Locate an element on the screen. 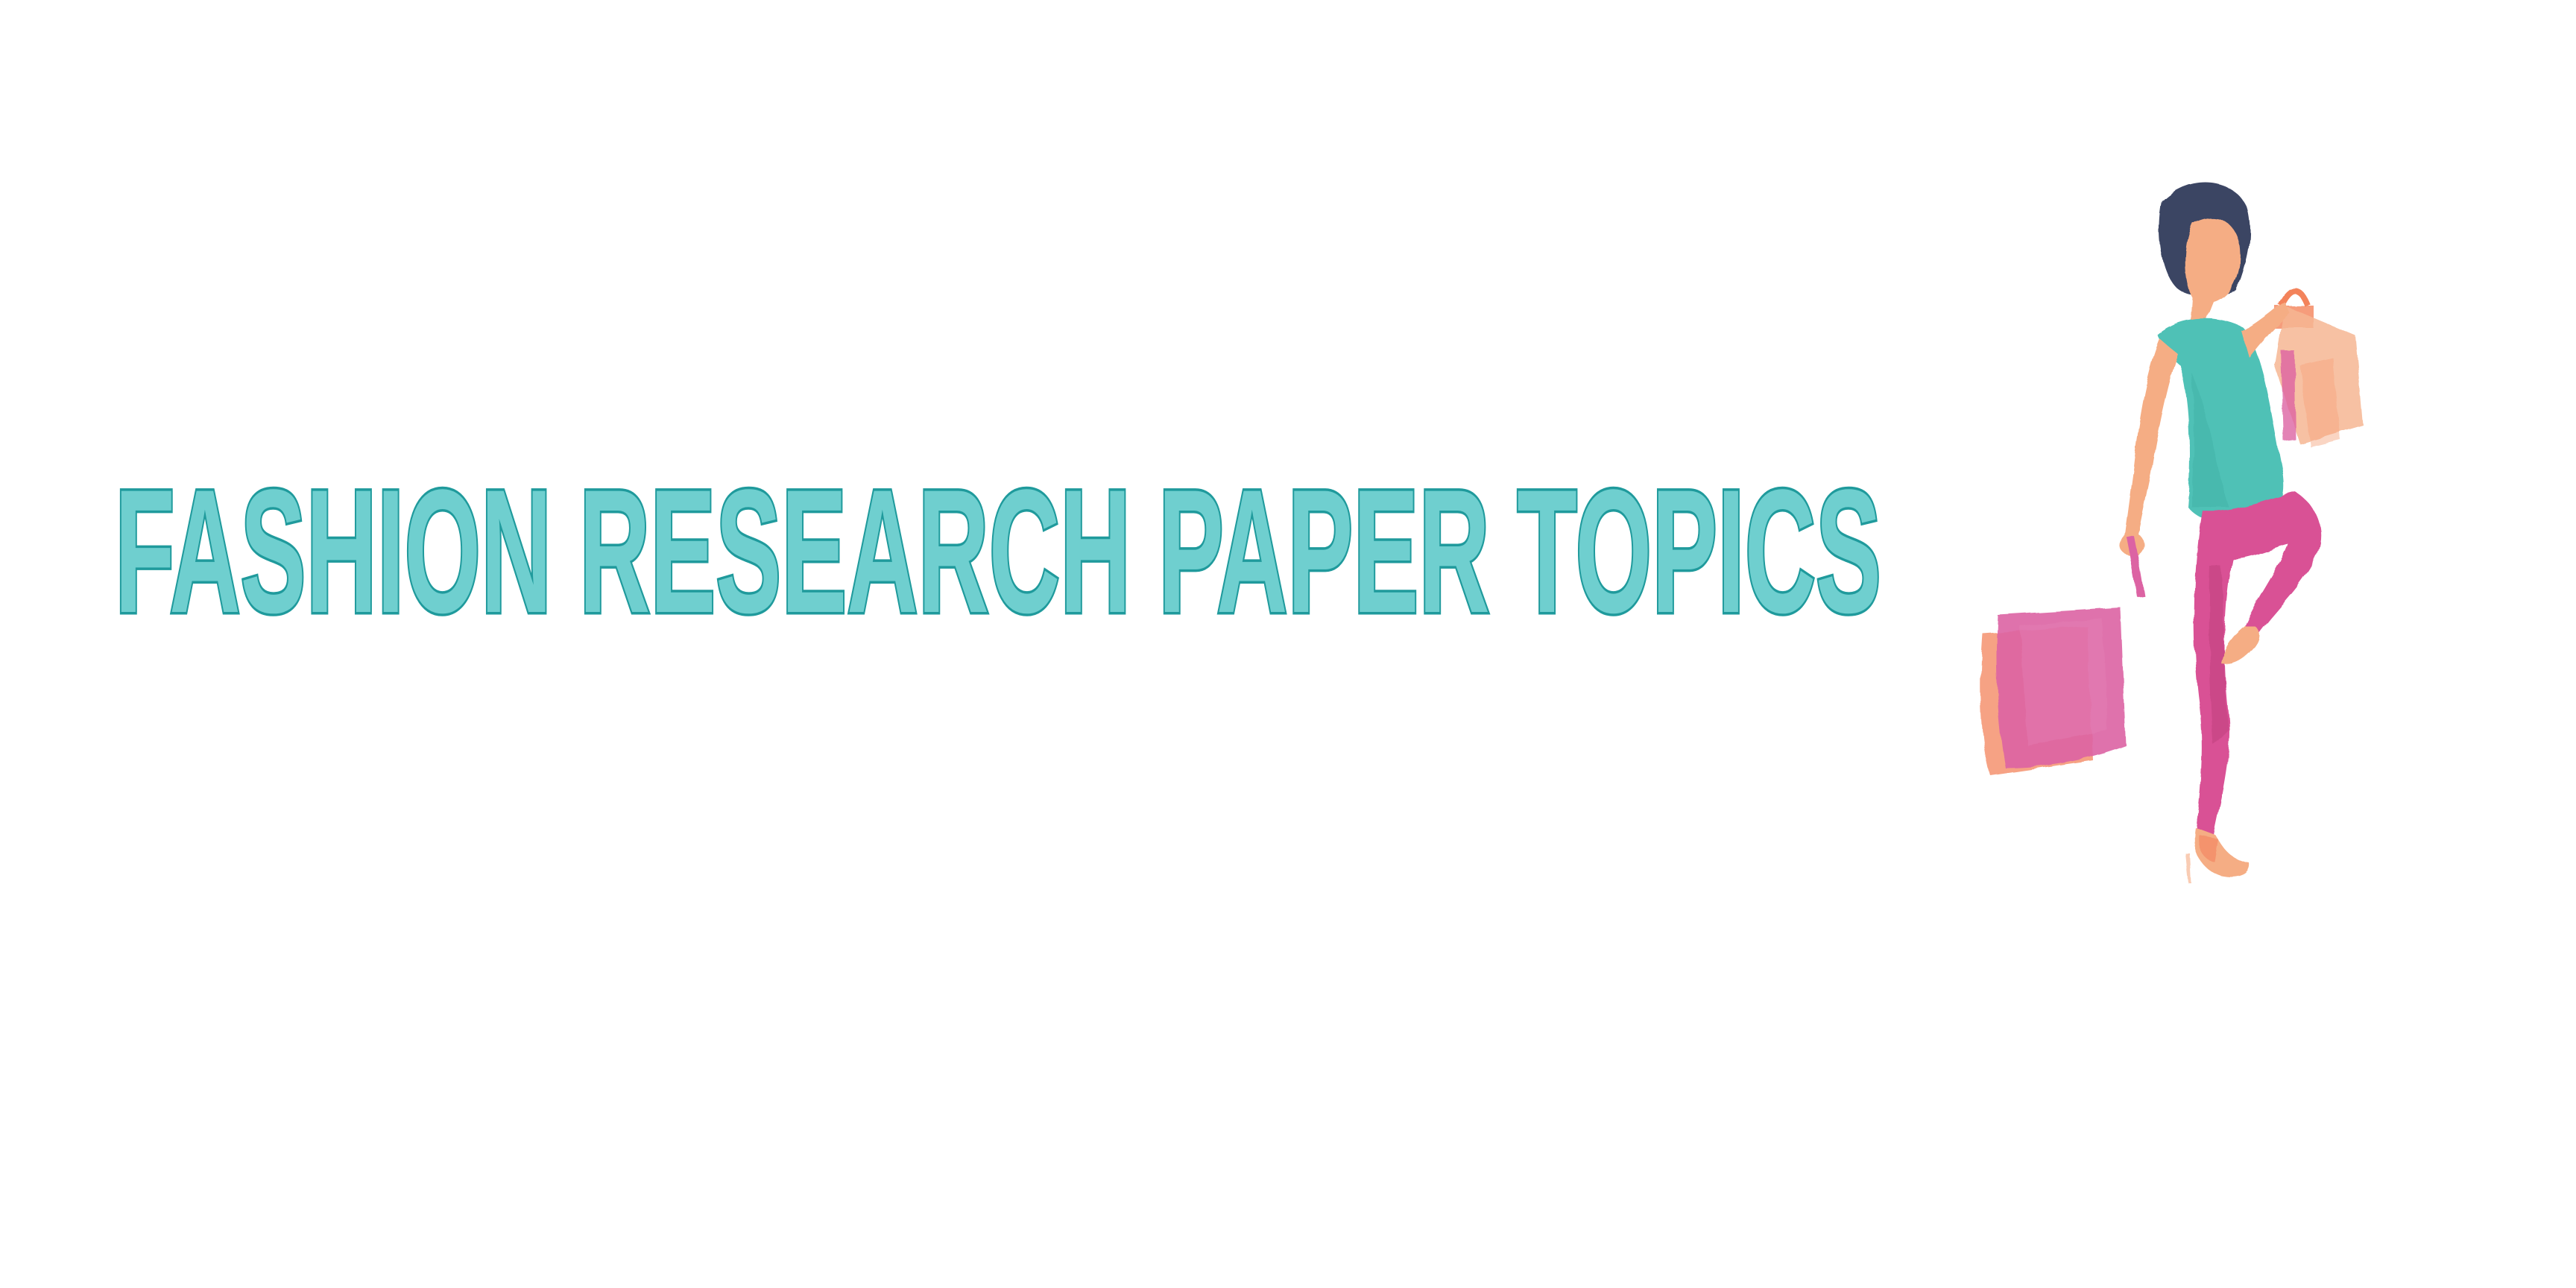 The image size is (2576, 1288). title-text: FASHION RESEARCH PAPER TOPICS is located at coordinates (998, 551).